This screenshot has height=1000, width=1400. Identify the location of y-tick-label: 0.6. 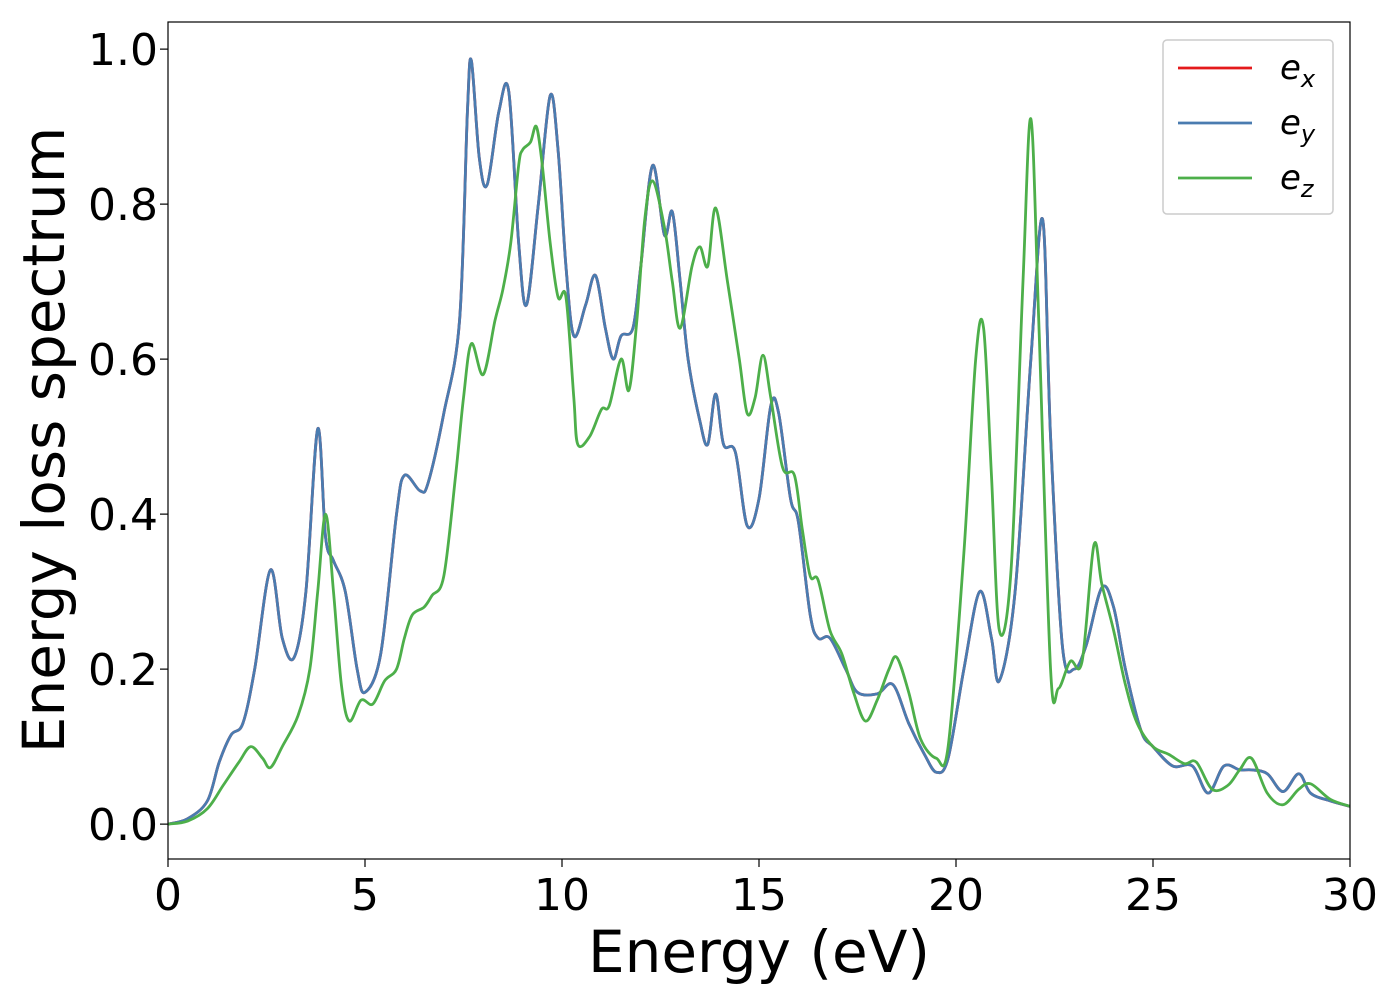
(123, 360).